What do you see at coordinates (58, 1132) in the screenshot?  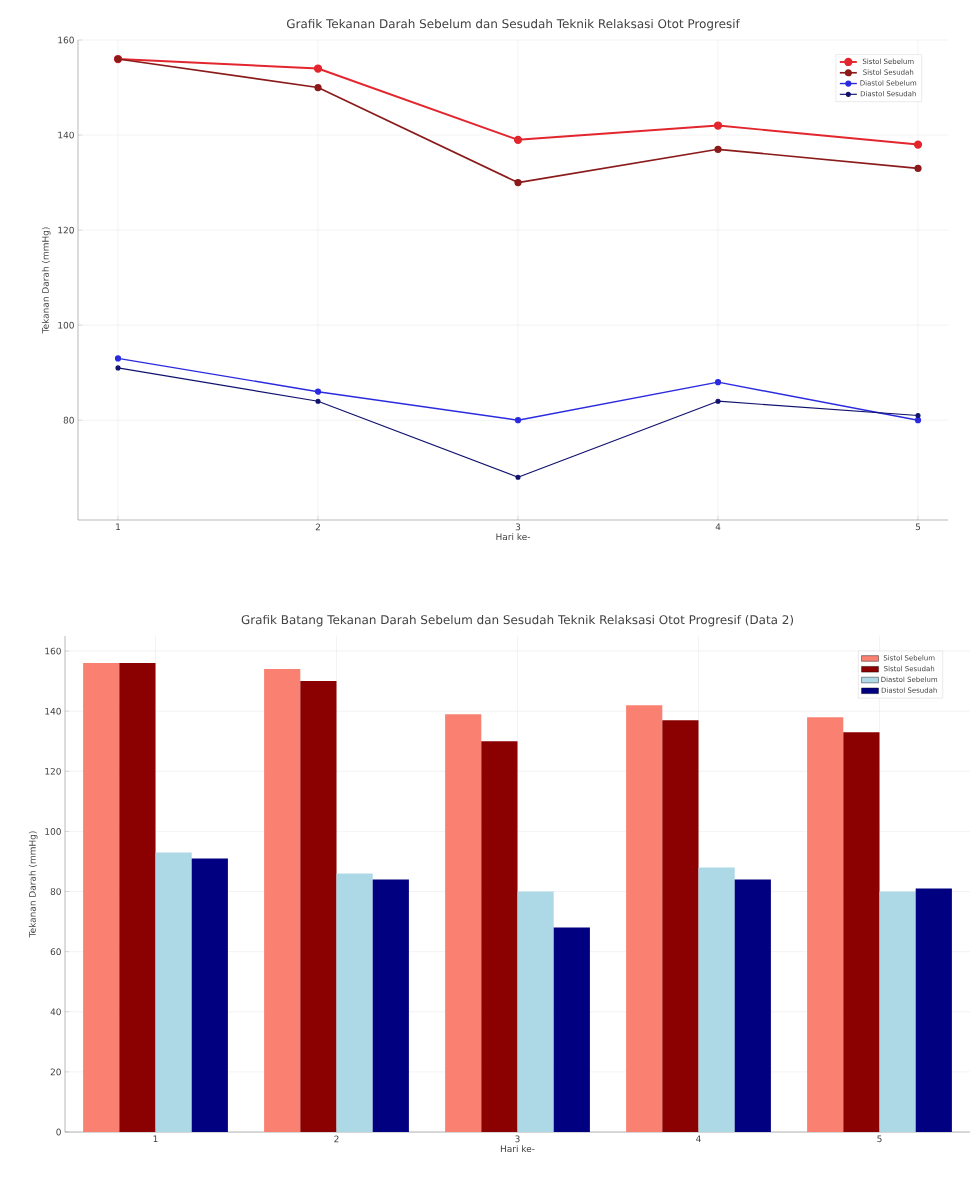 I see `y-tick-label: 0` at bounding box center [58, 1132].